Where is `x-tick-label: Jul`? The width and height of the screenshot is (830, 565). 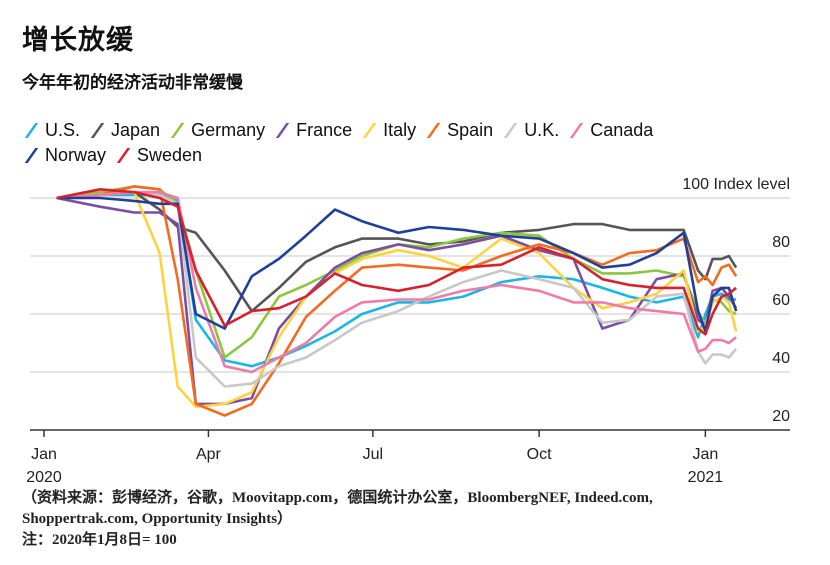 x-tick-label: Jul is located at coordinates (373, 454).